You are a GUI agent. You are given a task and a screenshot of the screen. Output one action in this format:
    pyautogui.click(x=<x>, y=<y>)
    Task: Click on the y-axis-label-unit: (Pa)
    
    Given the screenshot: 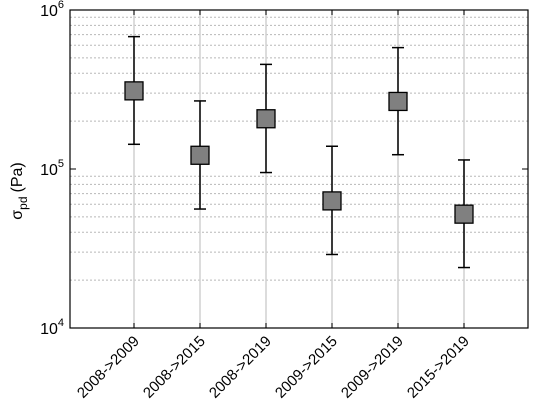 What is the action you would take?
    pyautogui.click(x=17, y=177)
    